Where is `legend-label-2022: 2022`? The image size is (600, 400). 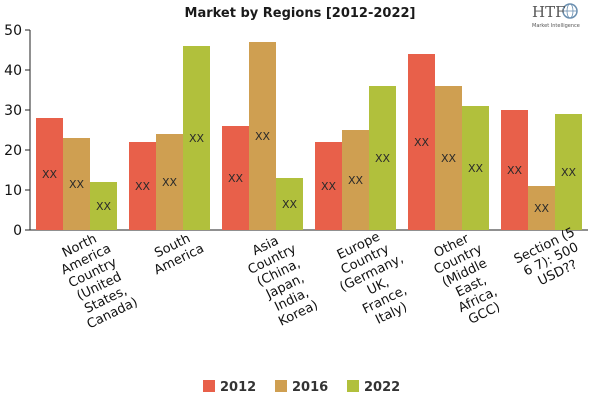 legend-label-2022: 2022 is located at coordinates (382, 387).